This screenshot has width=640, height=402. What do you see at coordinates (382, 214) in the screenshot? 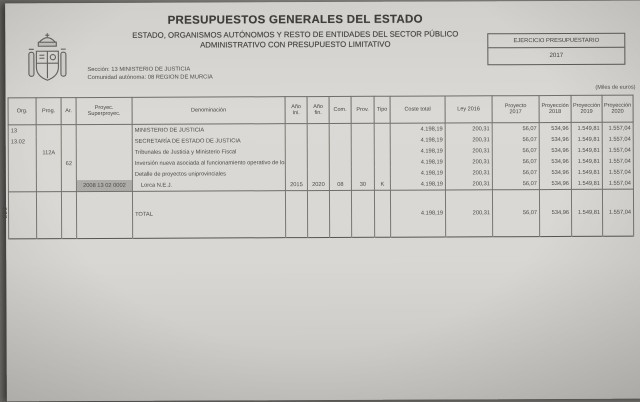
I see `total-cell-tipo` at bounding box center [382, 214].